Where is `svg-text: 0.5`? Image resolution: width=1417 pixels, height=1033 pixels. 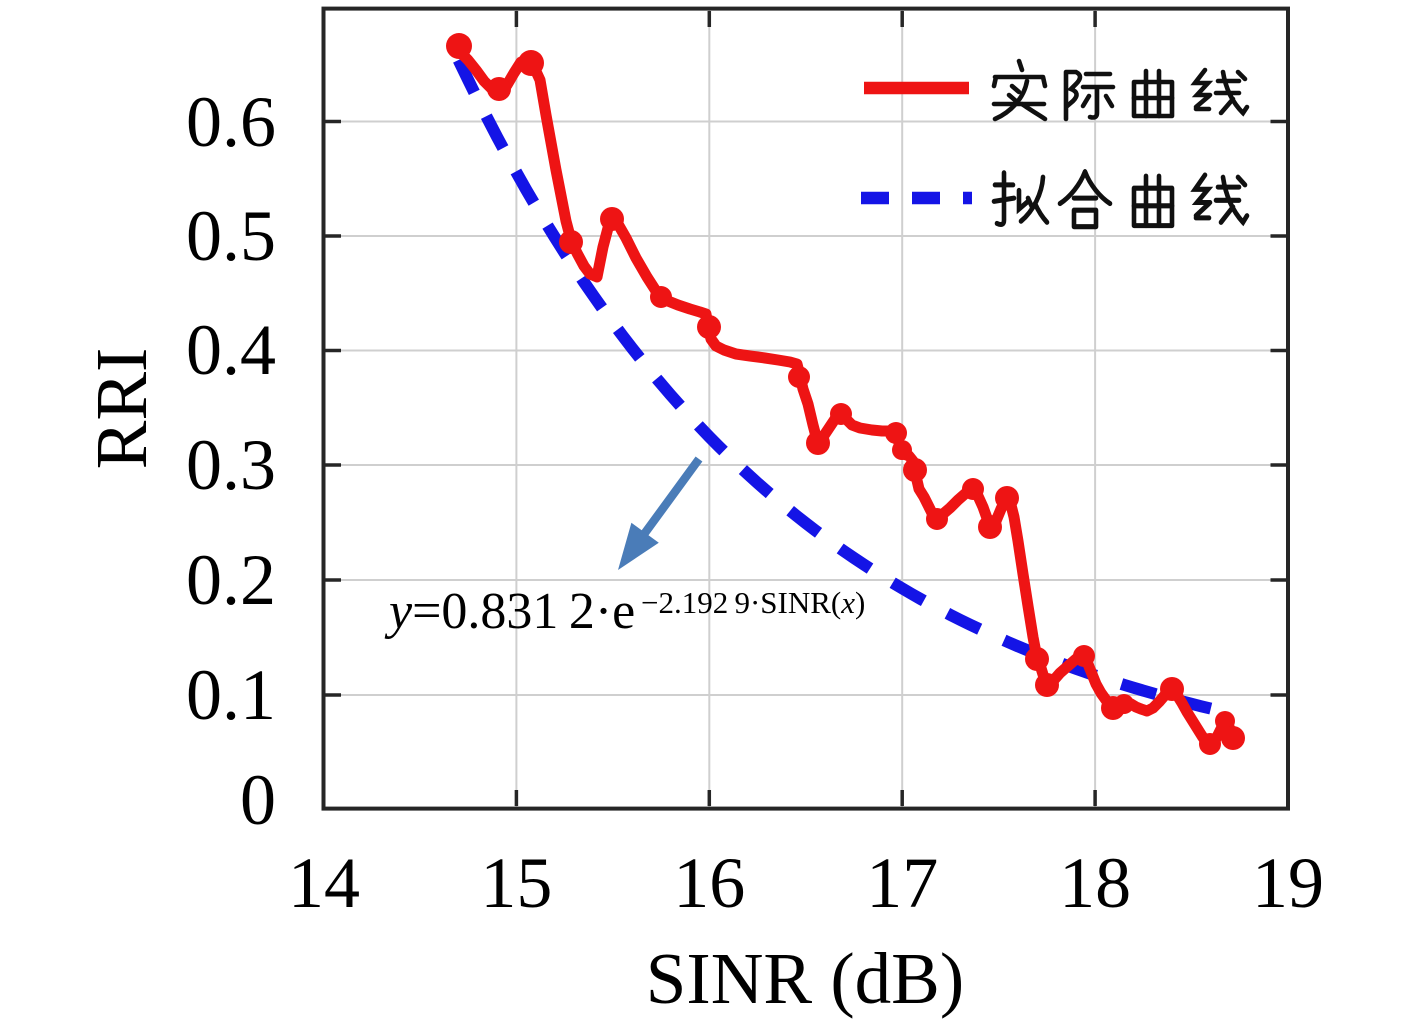
svg-text: 0.5 is located at coordinates (231, 236).